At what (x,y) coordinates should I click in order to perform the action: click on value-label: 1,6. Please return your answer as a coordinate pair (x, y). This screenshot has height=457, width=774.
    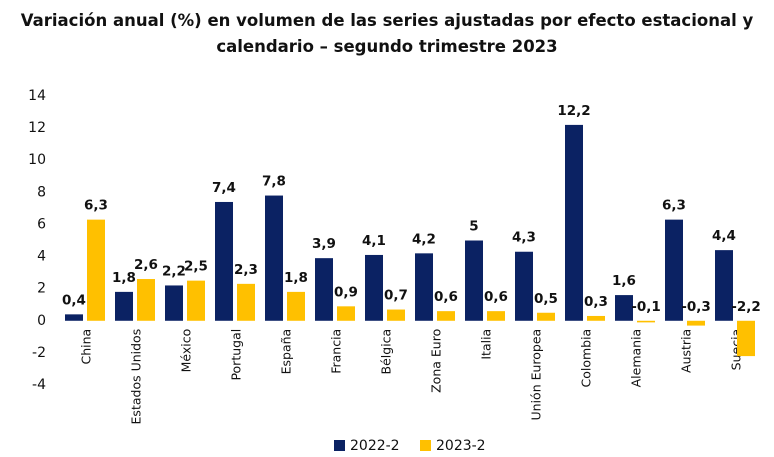
    Looking at the image, I should click on (624, 281).